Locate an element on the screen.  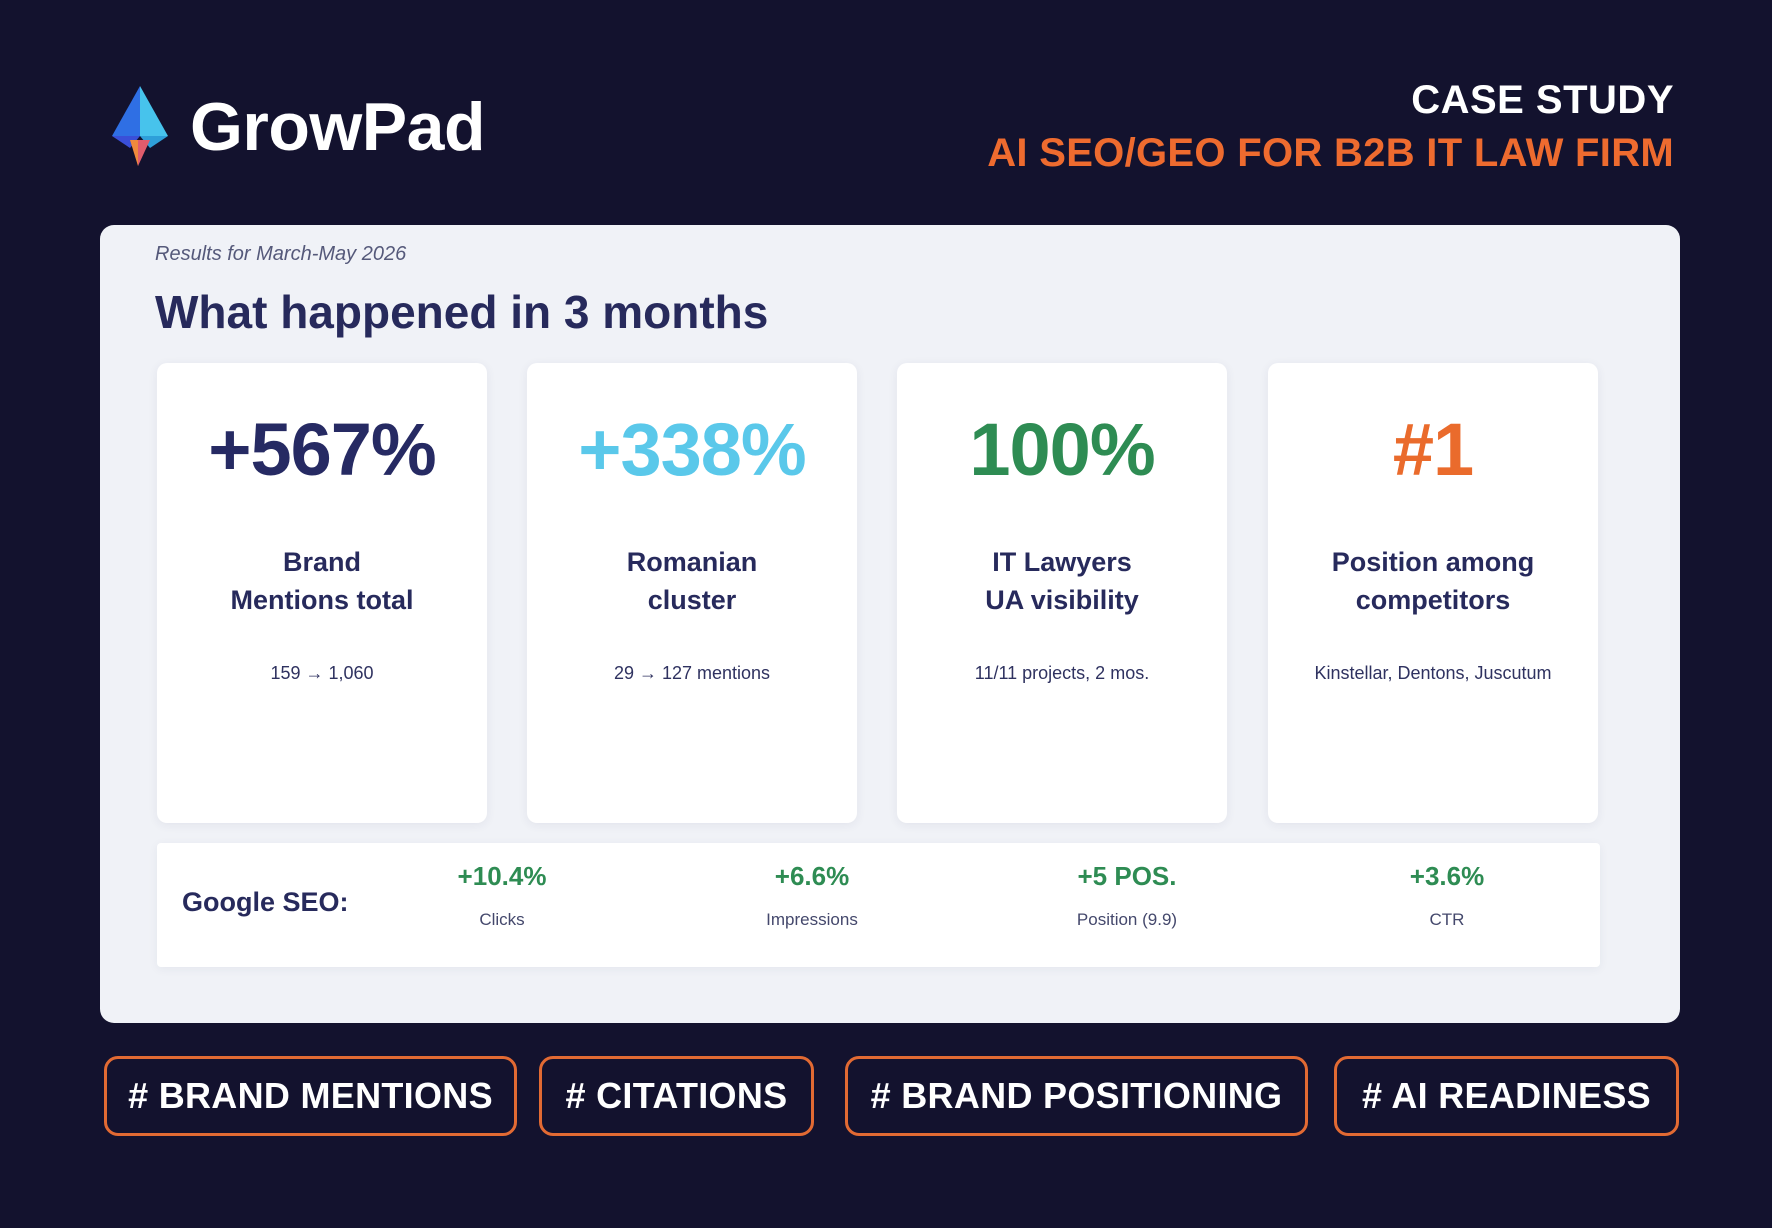
card-label: Brand Mentions total is located at coordinates (322, 581).